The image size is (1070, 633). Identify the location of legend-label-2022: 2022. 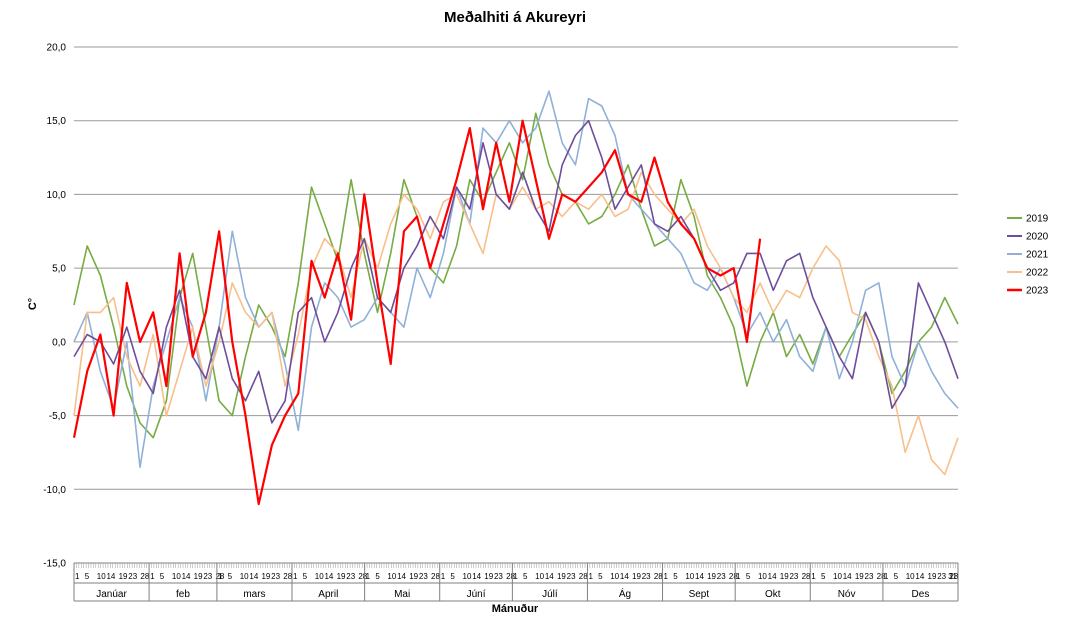
(1037, 273).